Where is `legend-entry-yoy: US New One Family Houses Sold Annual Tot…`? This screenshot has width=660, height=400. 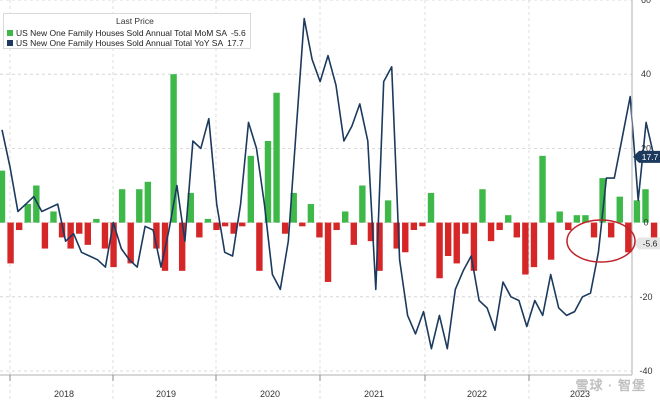 legend-entry-yoy: US New One Family Houses Sold Annual Tot… is located at coordinates (125, 43).